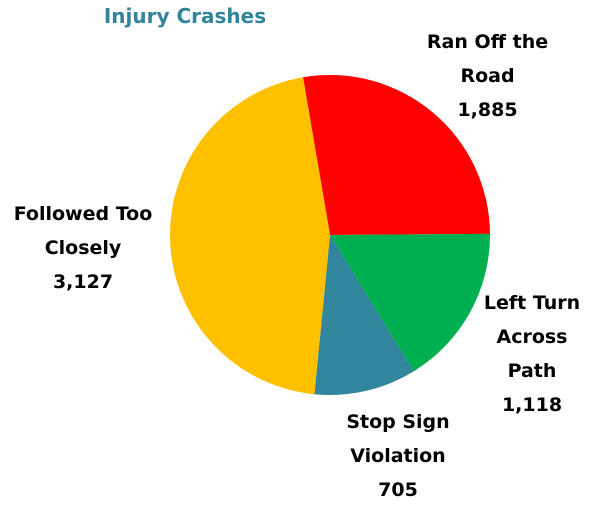  Describe the element at coordinates (83, 282) in the screenshot. I see `slice-value: 3,127` at that location.